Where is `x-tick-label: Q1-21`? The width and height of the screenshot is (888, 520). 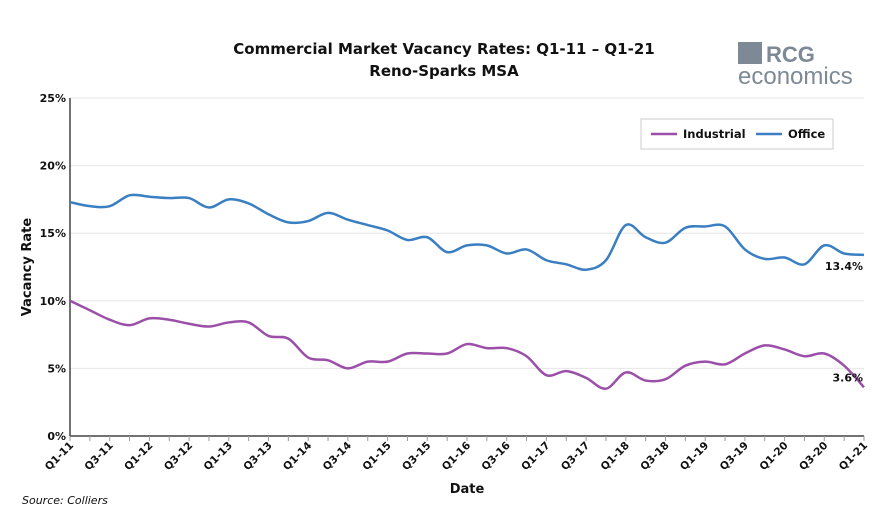
x-tick-label: Q1-21 is located at coordinates (853, 456).